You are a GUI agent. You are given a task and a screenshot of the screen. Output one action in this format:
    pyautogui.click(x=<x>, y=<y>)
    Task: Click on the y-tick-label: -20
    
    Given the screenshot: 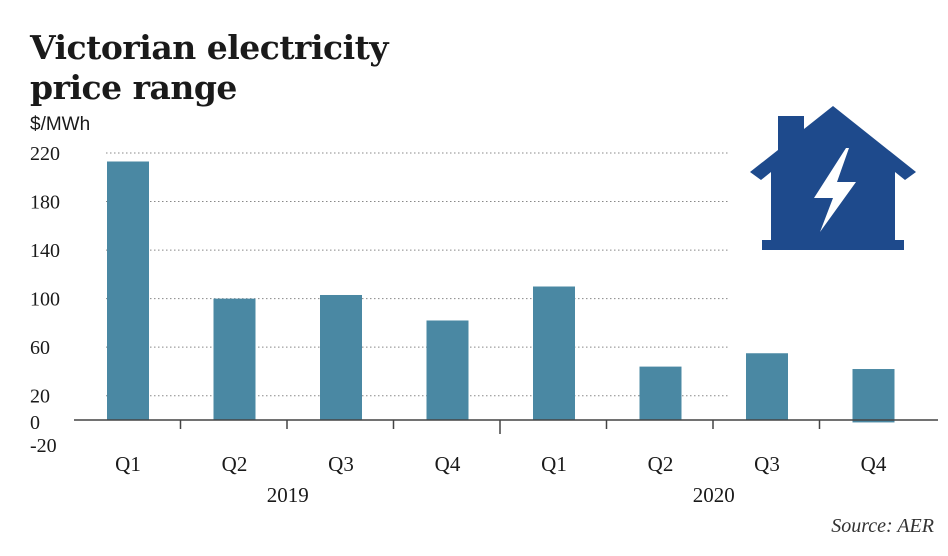 What is the action you would take?
    pyautogui.click(x=43, y=446)
    